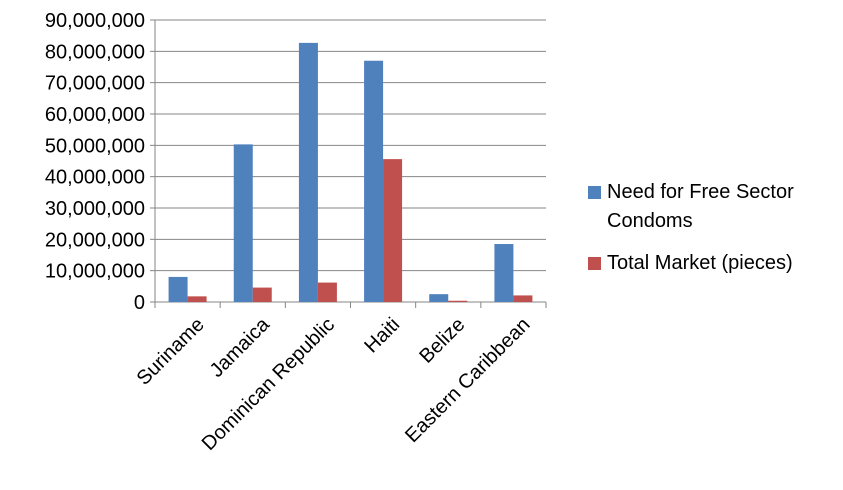 The height and width of the screenshot is (490, 843). What do you see at coordinates (594, 263) in the screenshot?
I see `legend-swatch-total-market` at bounding box center [594, 263].